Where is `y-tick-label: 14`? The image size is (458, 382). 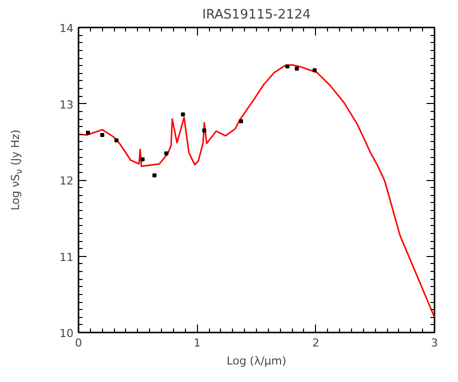
y-tick-label: 14 is located at coordinates (67, 28).